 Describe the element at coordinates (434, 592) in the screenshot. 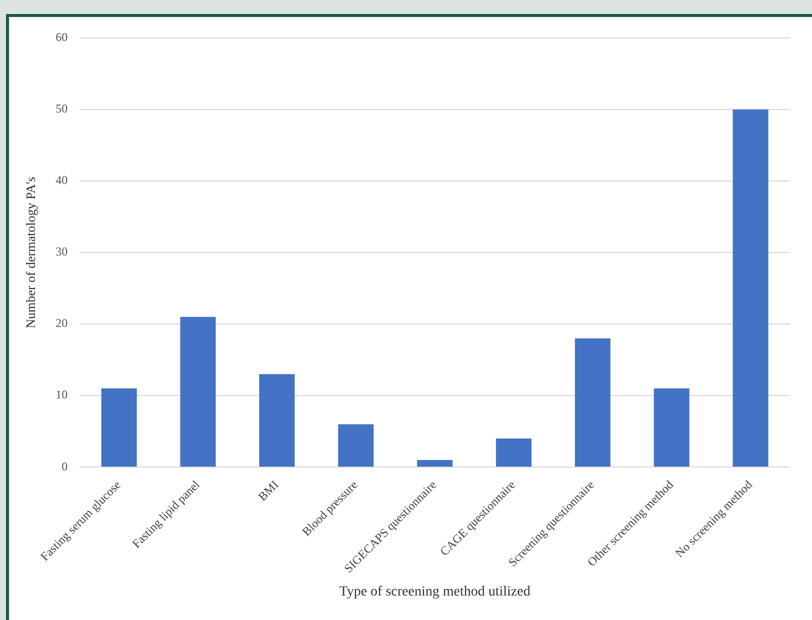

I see `x-axis-title: Type of screening method utilized` at that location.